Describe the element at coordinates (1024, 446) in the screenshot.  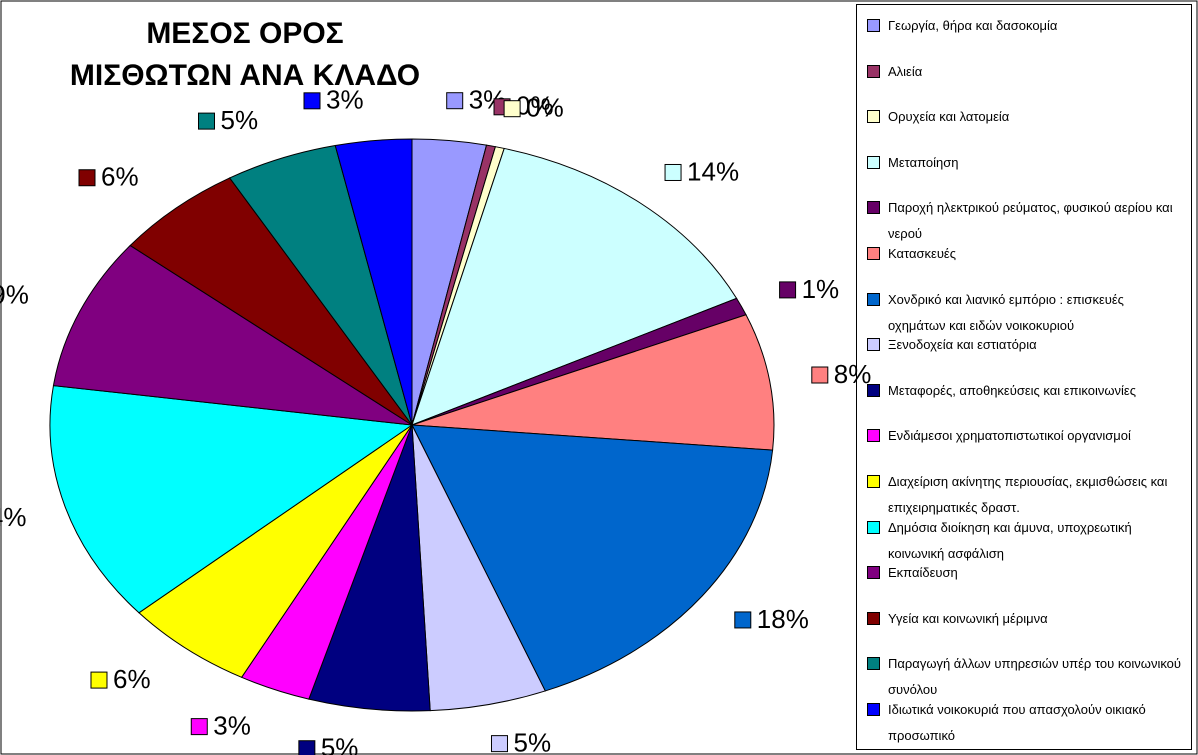
I see `legend-entry: Ενδιάμεσοι χρηματοπιστωτικοί οργανισμοί` at that location.